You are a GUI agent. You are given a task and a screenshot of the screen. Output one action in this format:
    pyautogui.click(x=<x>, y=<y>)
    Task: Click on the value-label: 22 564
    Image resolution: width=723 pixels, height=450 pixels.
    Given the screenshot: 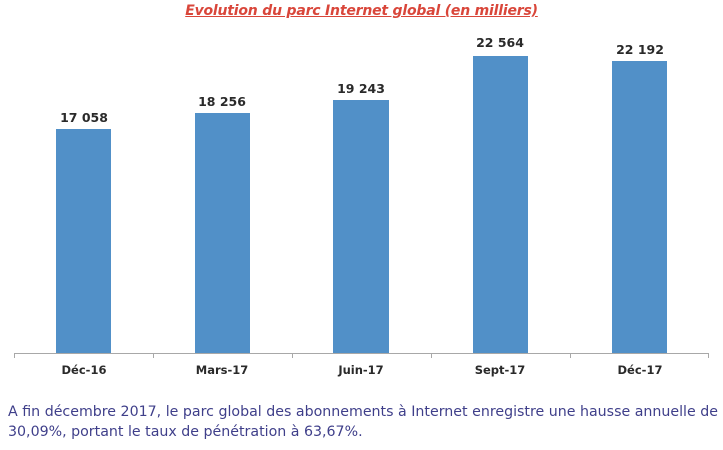 What is the action you would take?
    pyautogui.click(x=500, y=42)
    